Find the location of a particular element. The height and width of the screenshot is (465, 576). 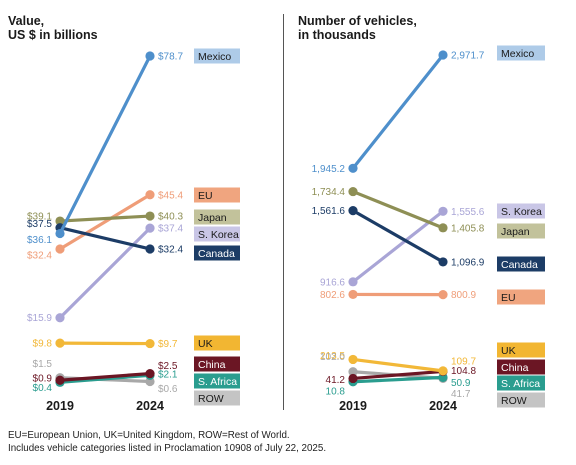

value-label-uk-2019: $9.8 is located at coordinates (43, 344).